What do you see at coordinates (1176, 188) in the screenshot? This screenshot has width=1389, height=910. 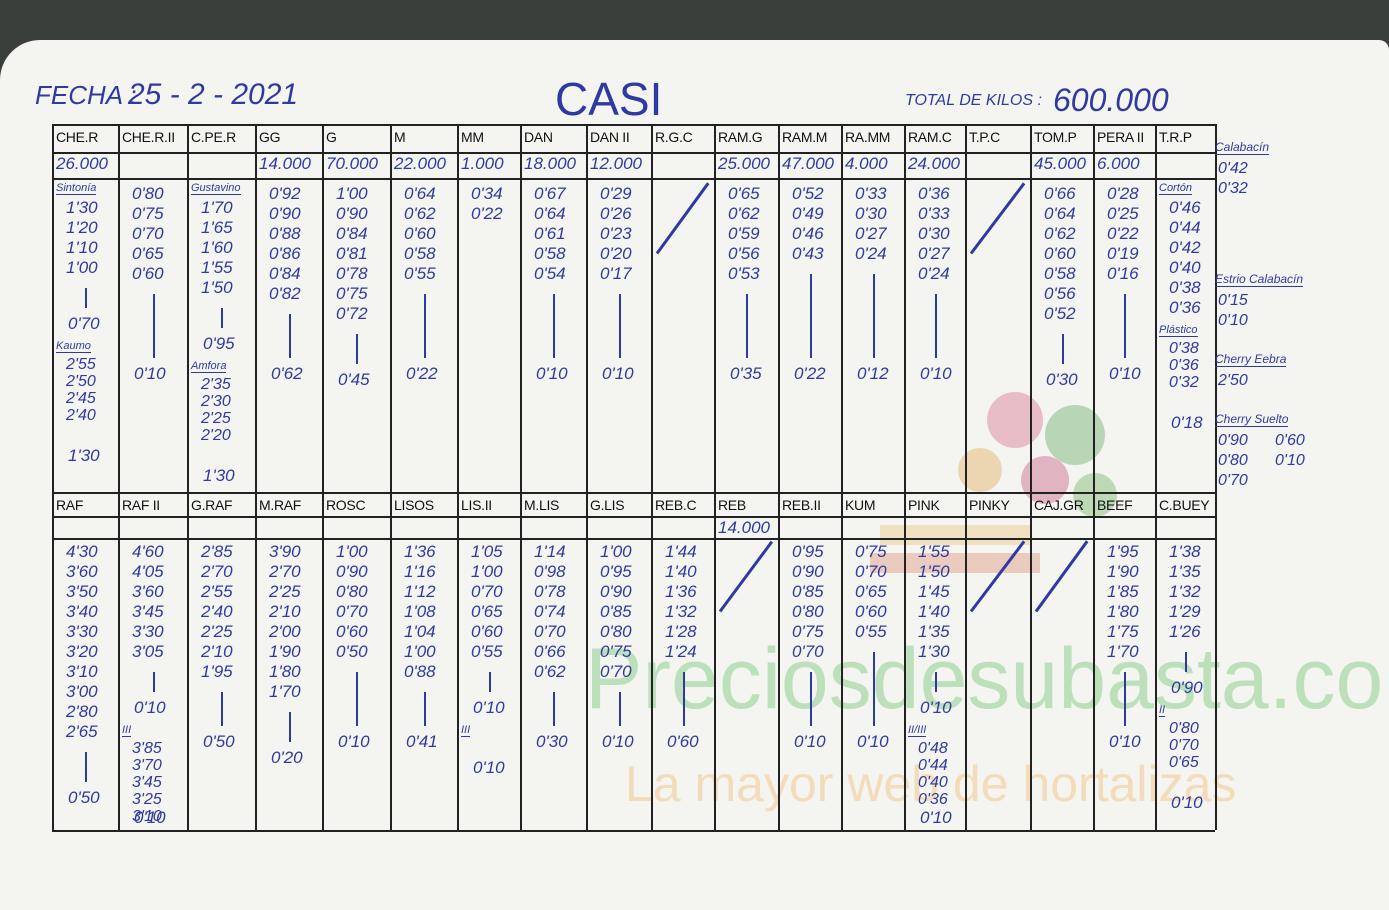 I see `variety-label: Cortón` at bounding box center [1176, 188].